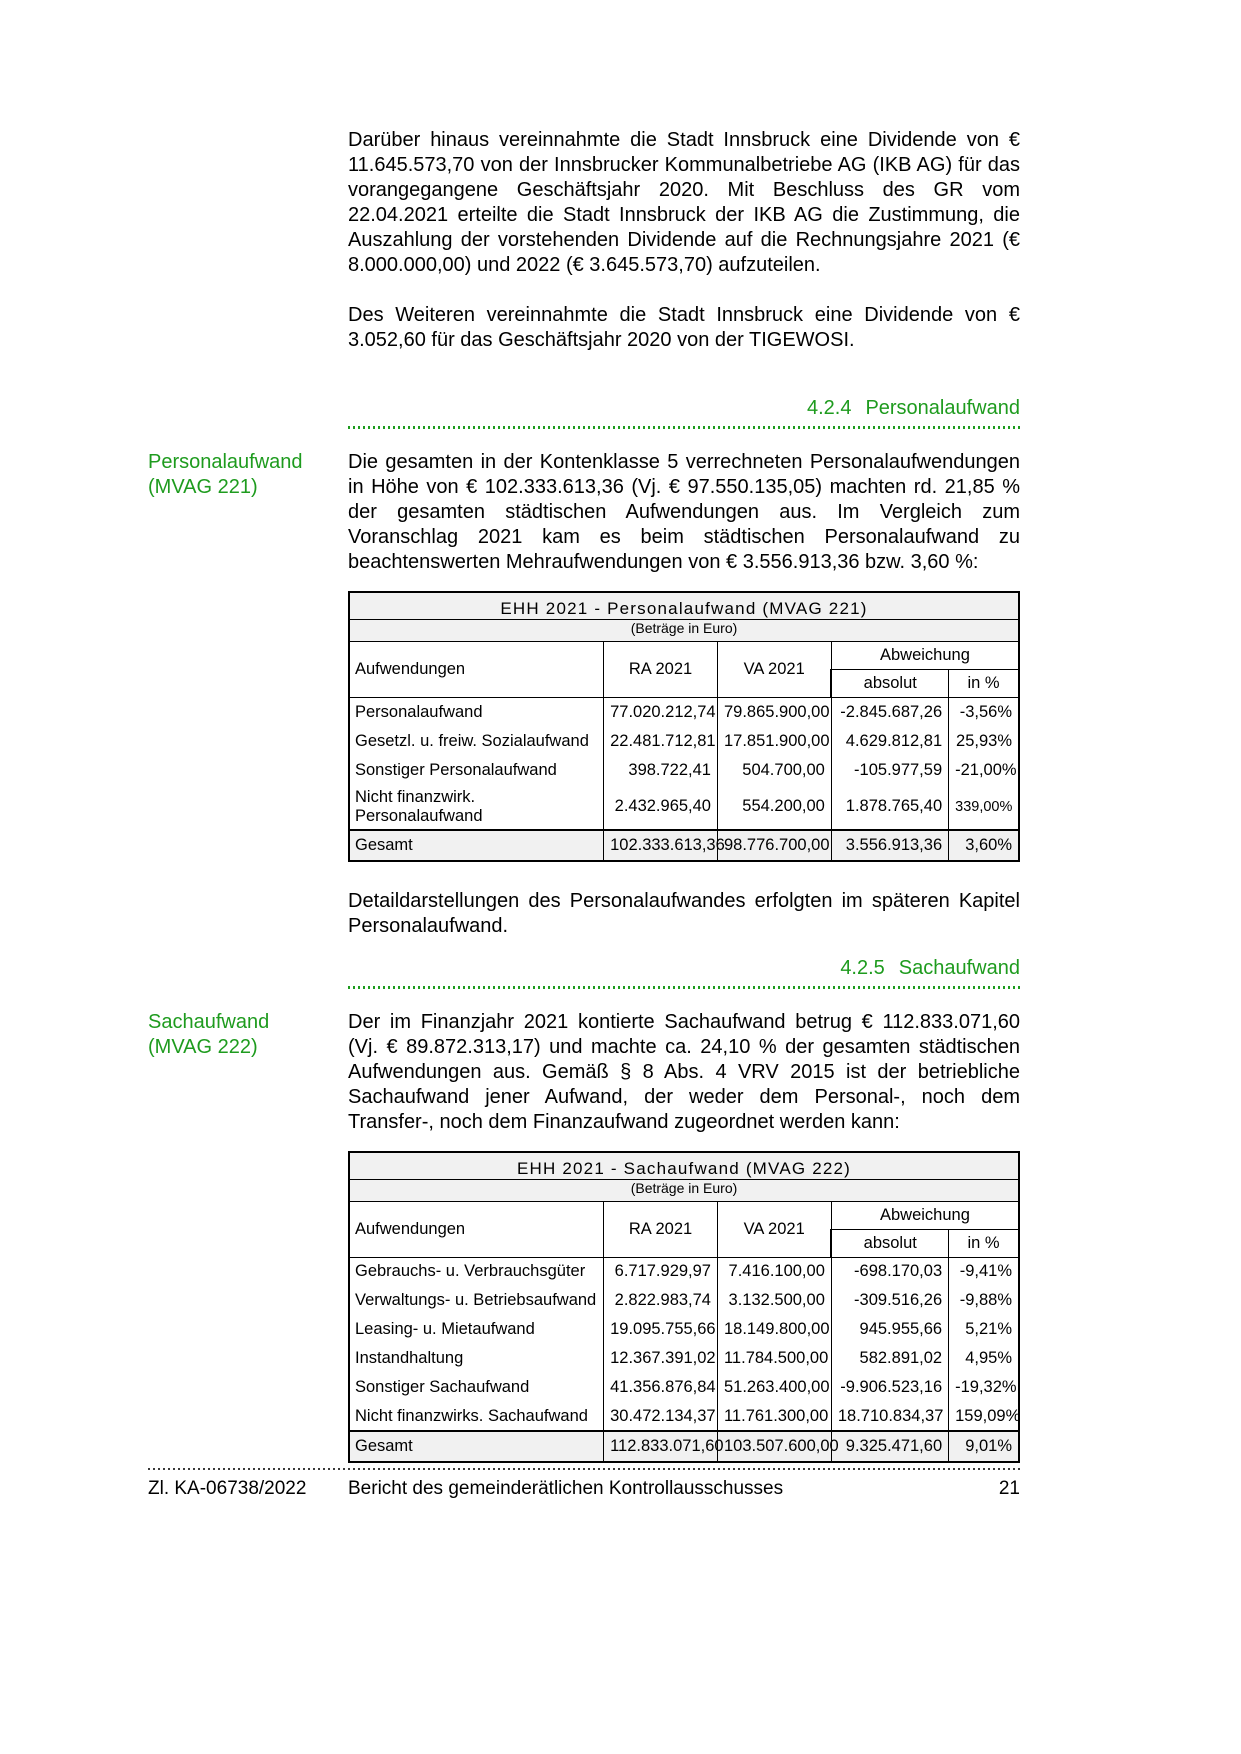  What do you see at coordinates (476, 1300) in the screenshot?
I see `row-label: Verwaltungs- u. Betriebsaufwand` at bounding box center [476, 1300].